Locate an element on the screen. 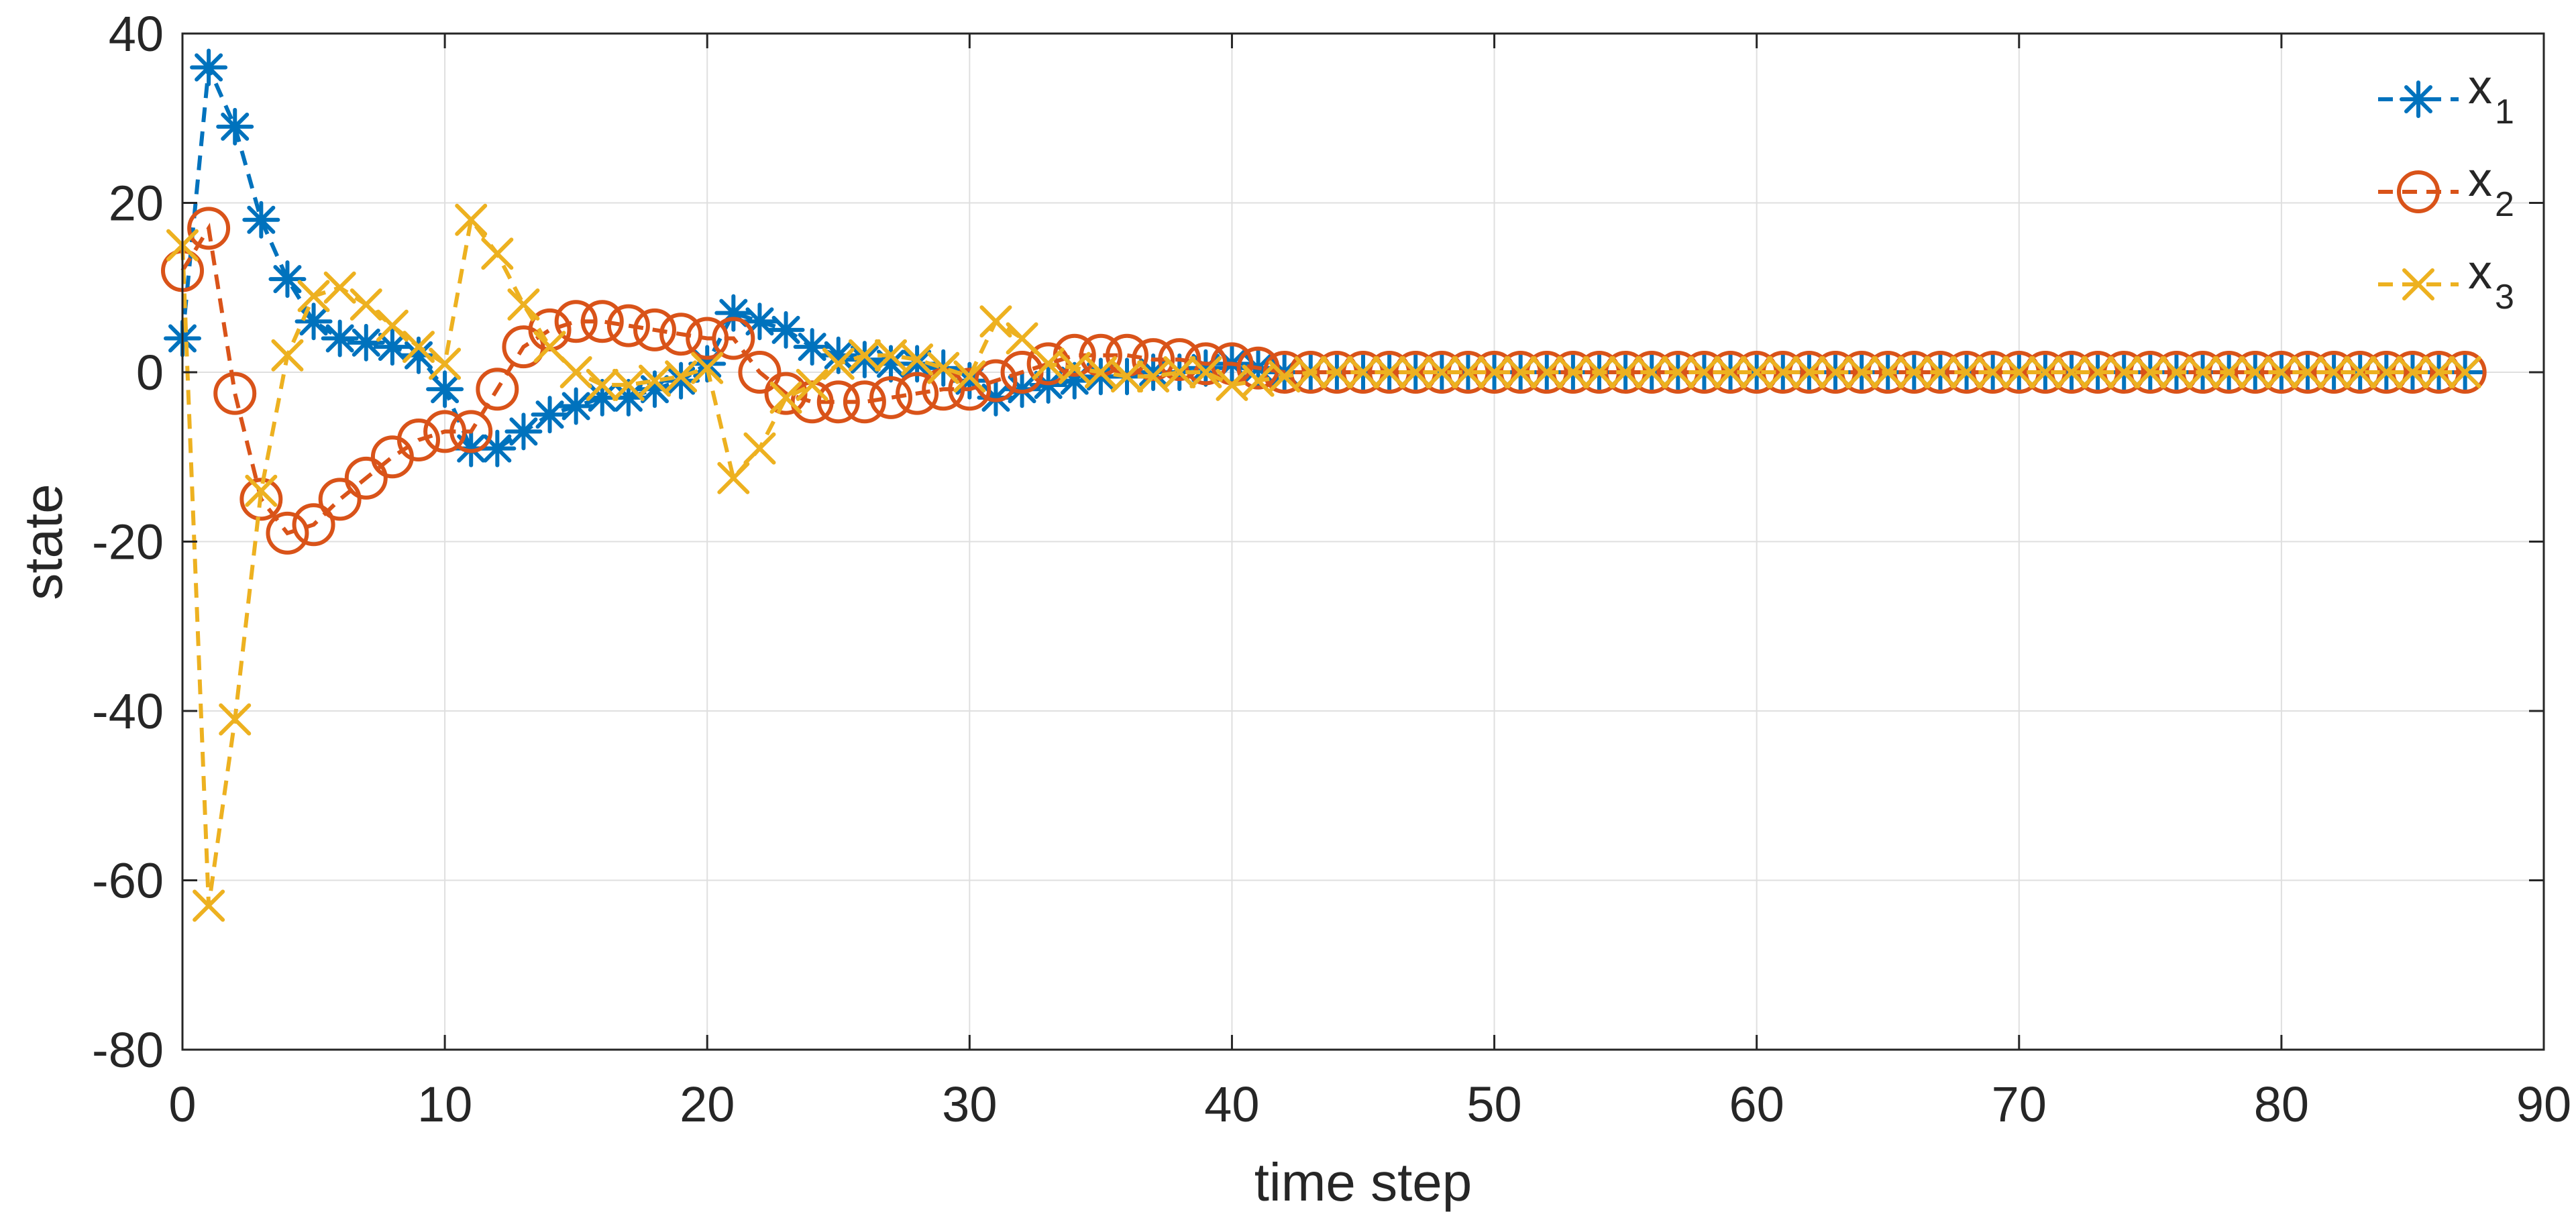  legend-label-x3: x3 is located at coordinates (2491, 281).